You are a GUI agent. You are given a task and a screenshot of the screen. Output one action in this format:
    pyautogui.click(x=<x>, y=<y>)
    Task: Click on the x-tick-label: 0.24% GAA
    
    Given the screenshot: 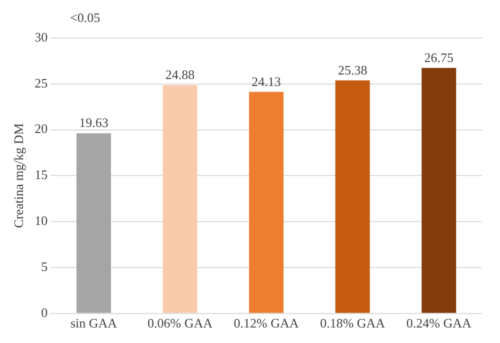 What is the action you would take?
    pyautogui.click(x=439, y=323)
    